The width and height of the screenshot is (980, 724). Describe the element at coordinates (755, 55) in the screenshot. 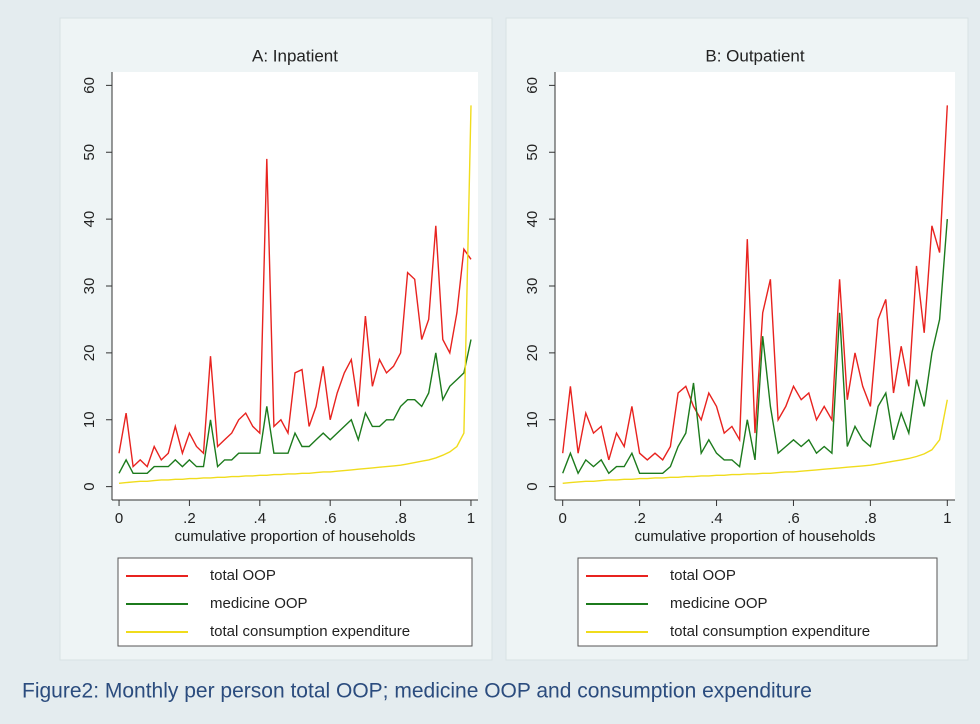

I see `chart-title: B: Outpatient` at that location.